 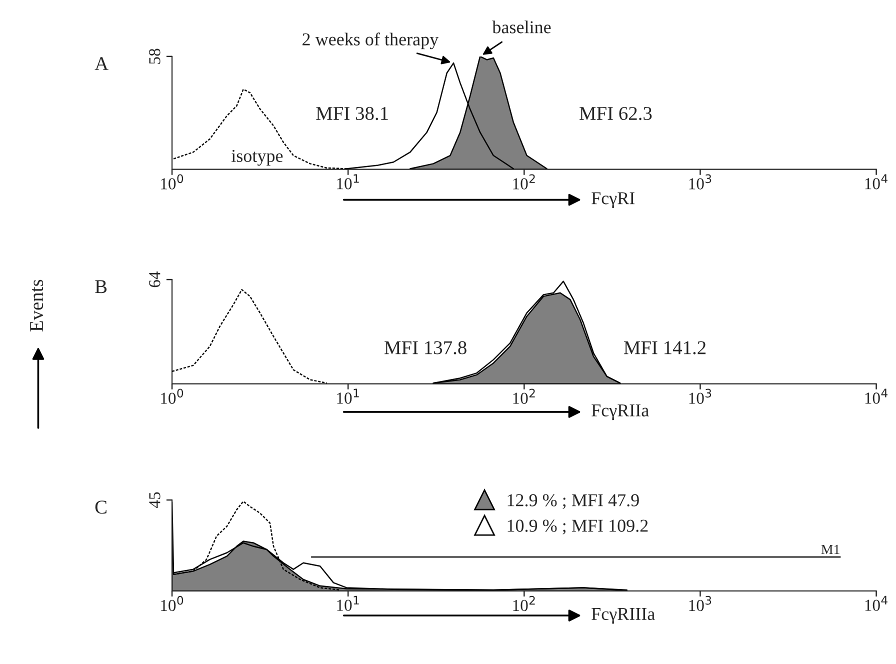 I want to click on y-tick-label: 58, so click(x=154, y=56).